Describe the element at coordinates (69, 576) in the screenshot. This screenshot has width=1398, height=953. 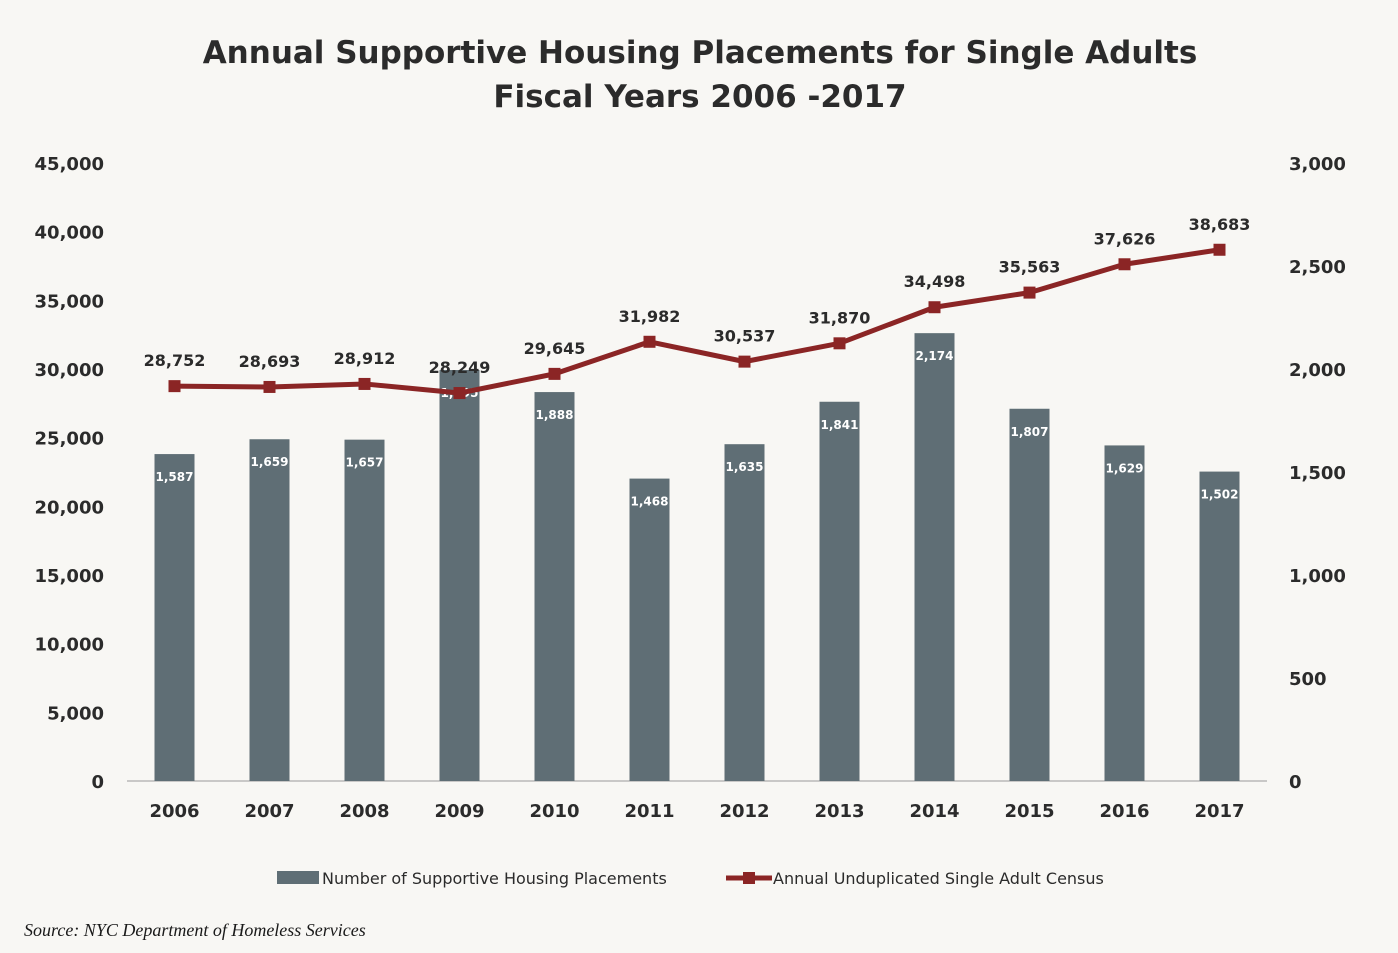
I see `left-axis-tick: 15,000` at that location.